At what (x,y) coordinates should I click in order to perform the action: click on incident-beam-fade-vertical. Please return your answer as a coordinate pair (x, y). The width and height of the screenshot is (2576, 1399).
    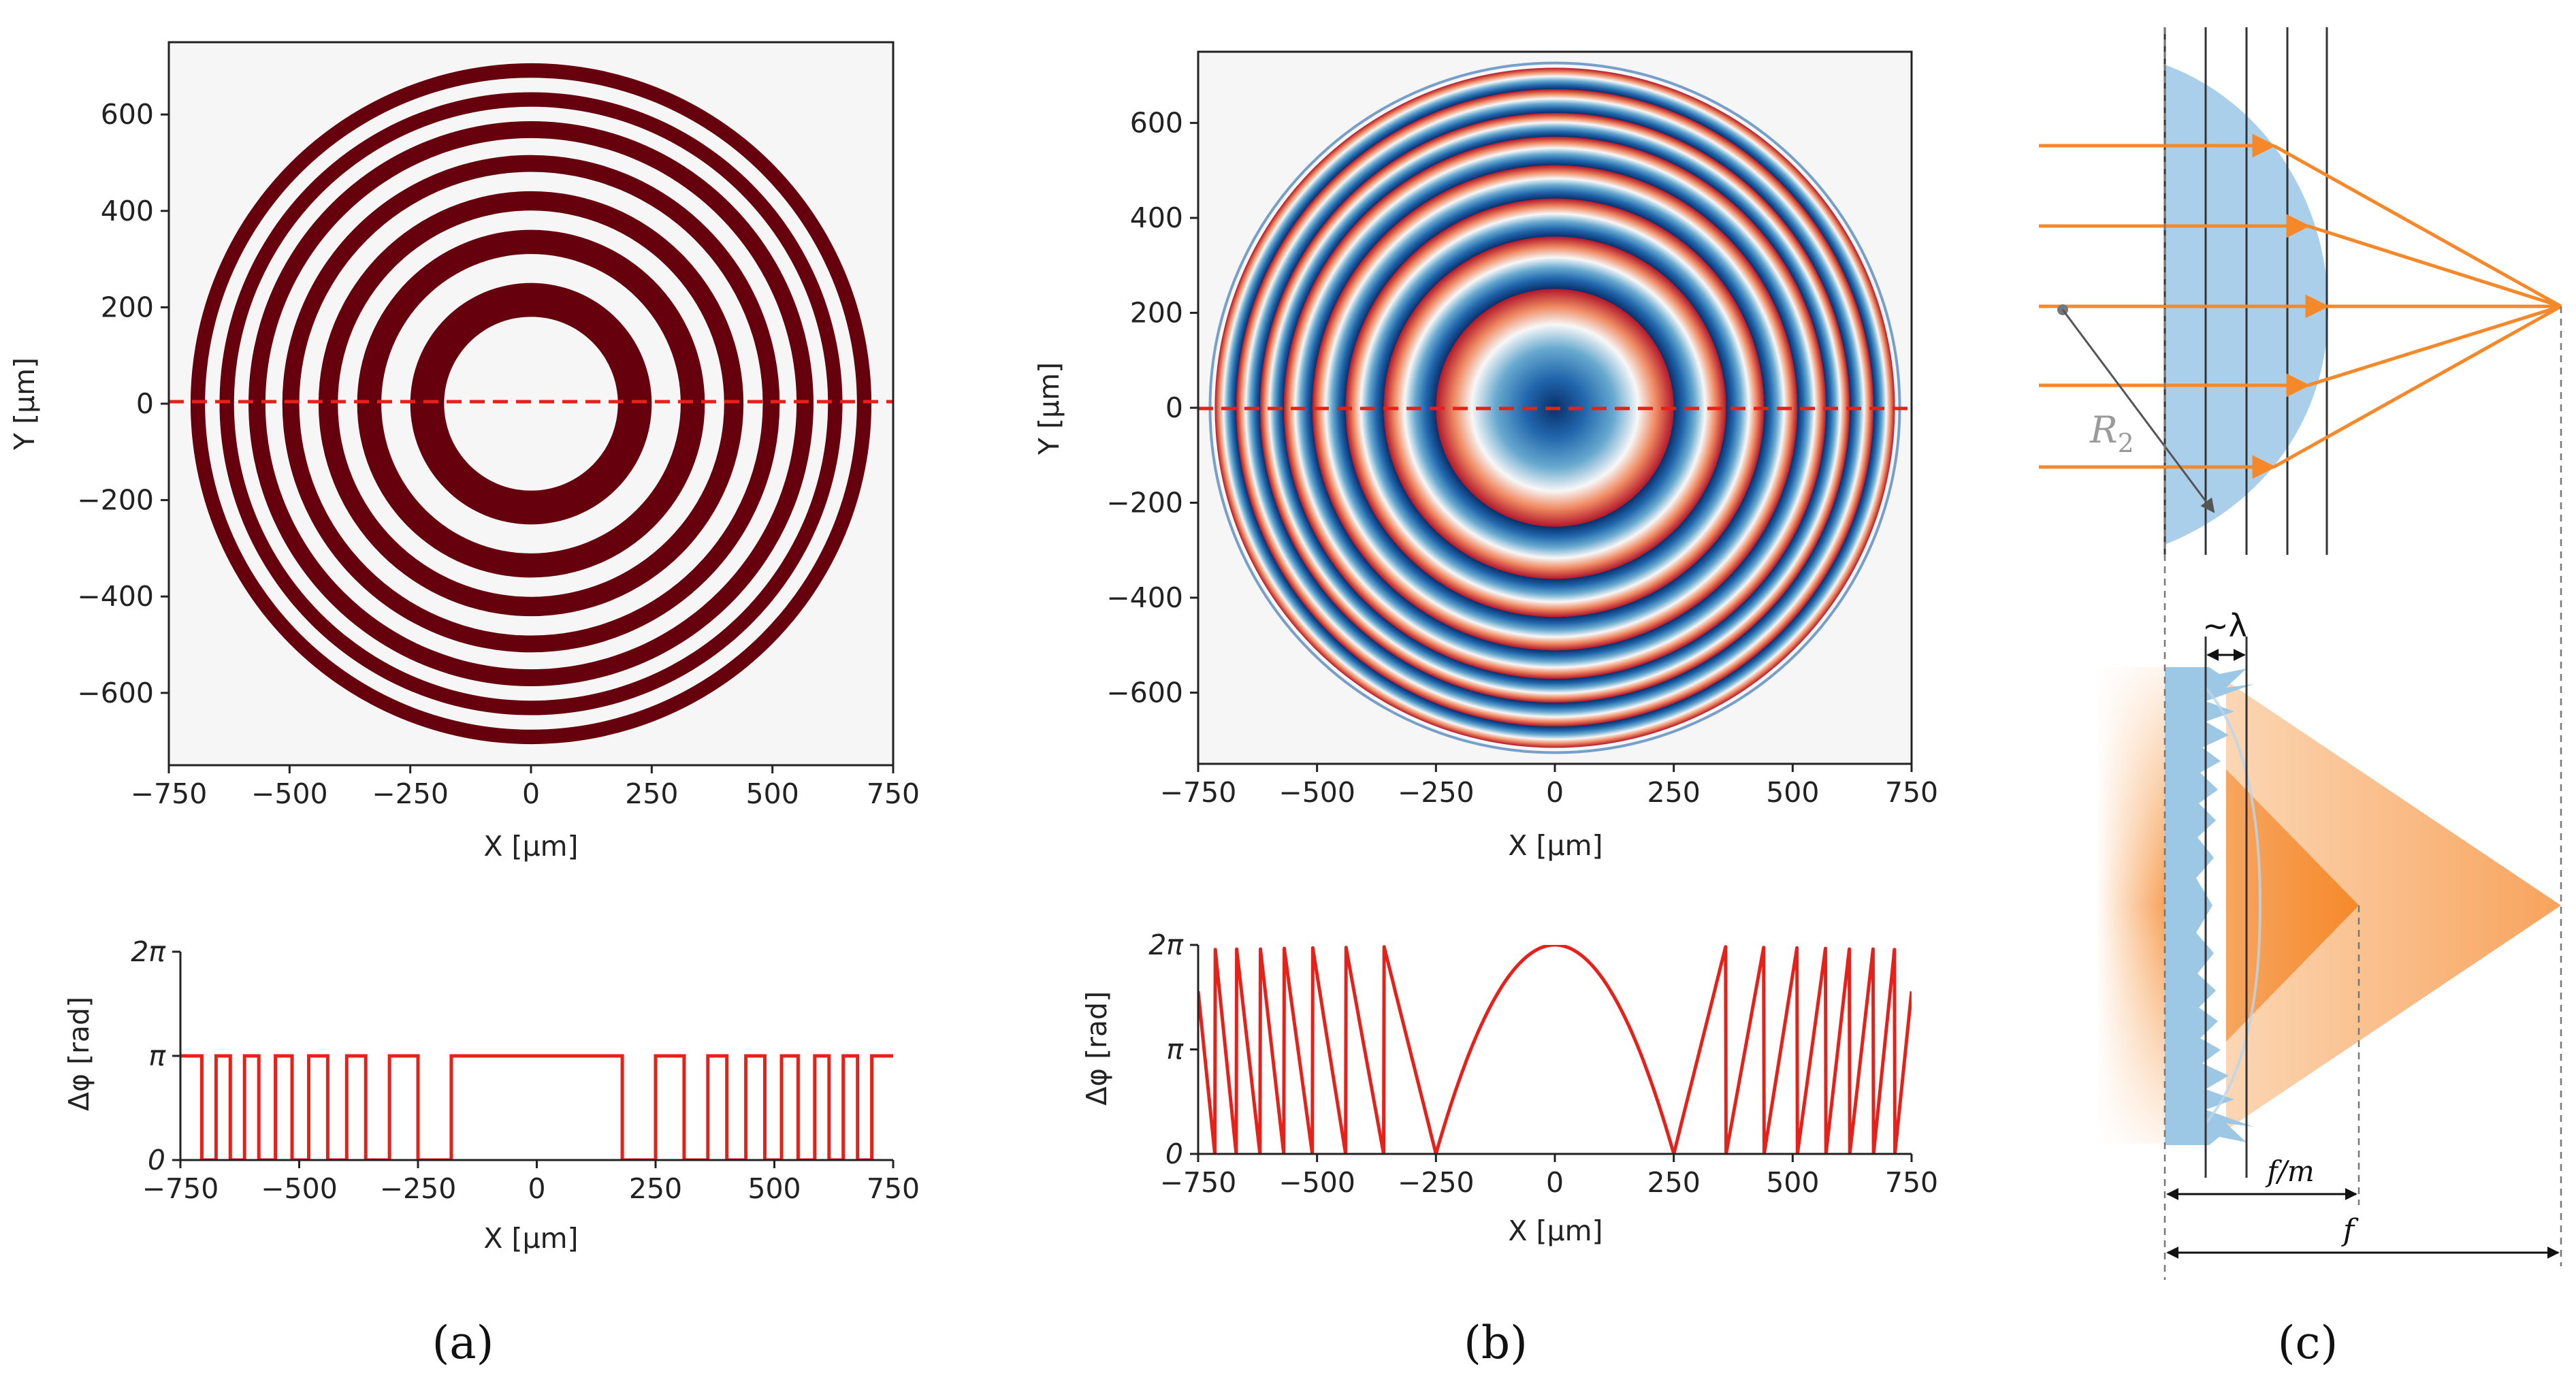
    Looking at the image, I should click on (2132, 905).